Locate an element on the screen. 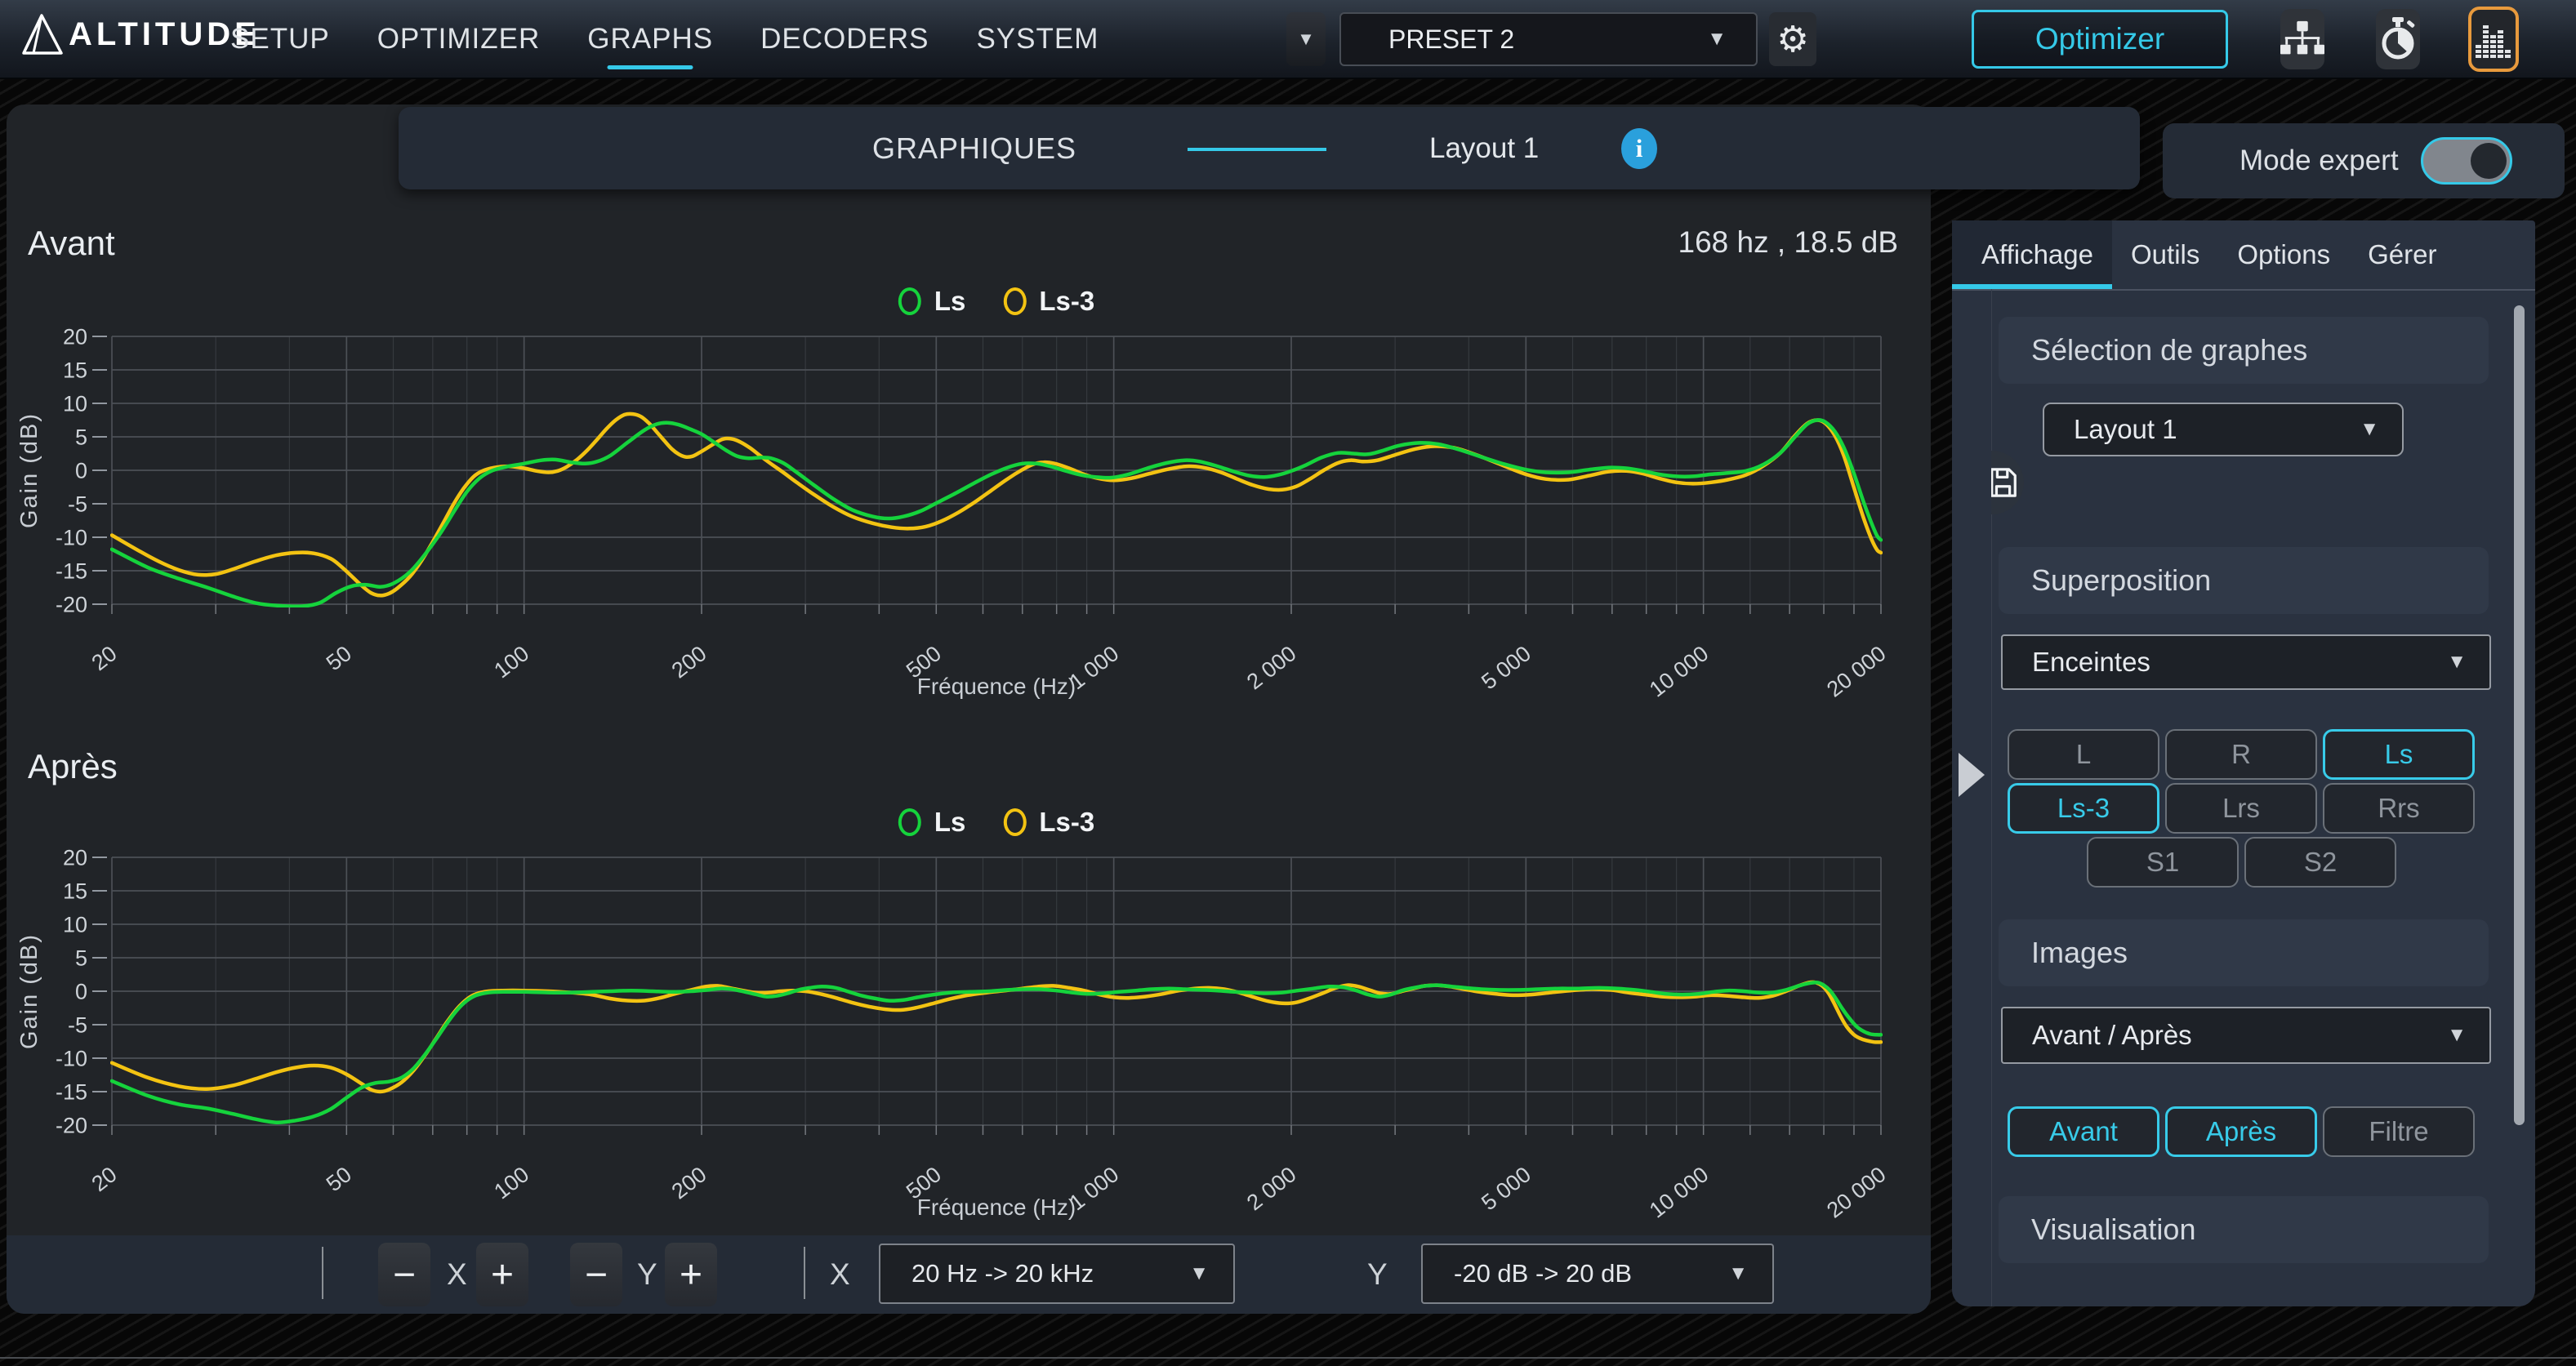 The image size is (2576, 1366). svg-text: 100 is located at coordinates (511, 1183).